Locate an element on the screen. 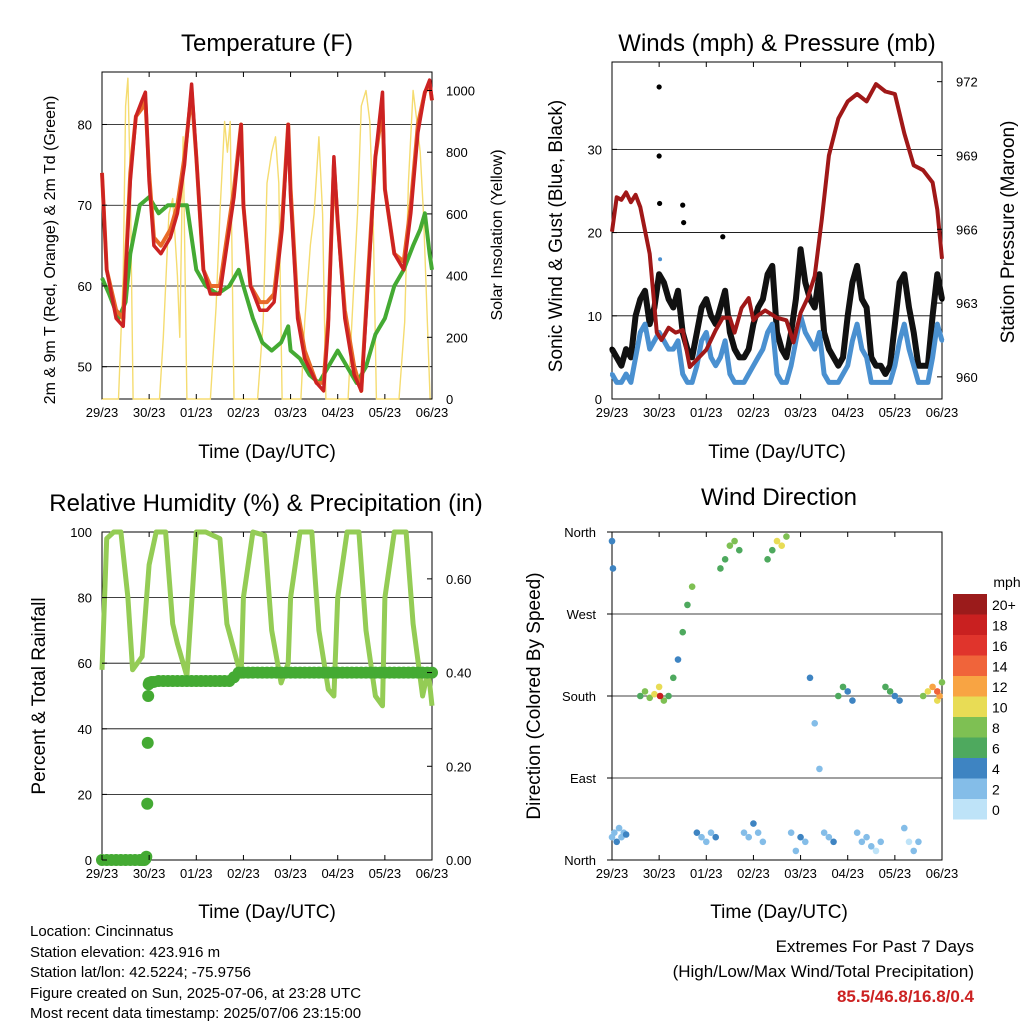 This screenshot has width=1024, height=1025. x-tick-label: 06/23 is located at coordinates (942, 873).